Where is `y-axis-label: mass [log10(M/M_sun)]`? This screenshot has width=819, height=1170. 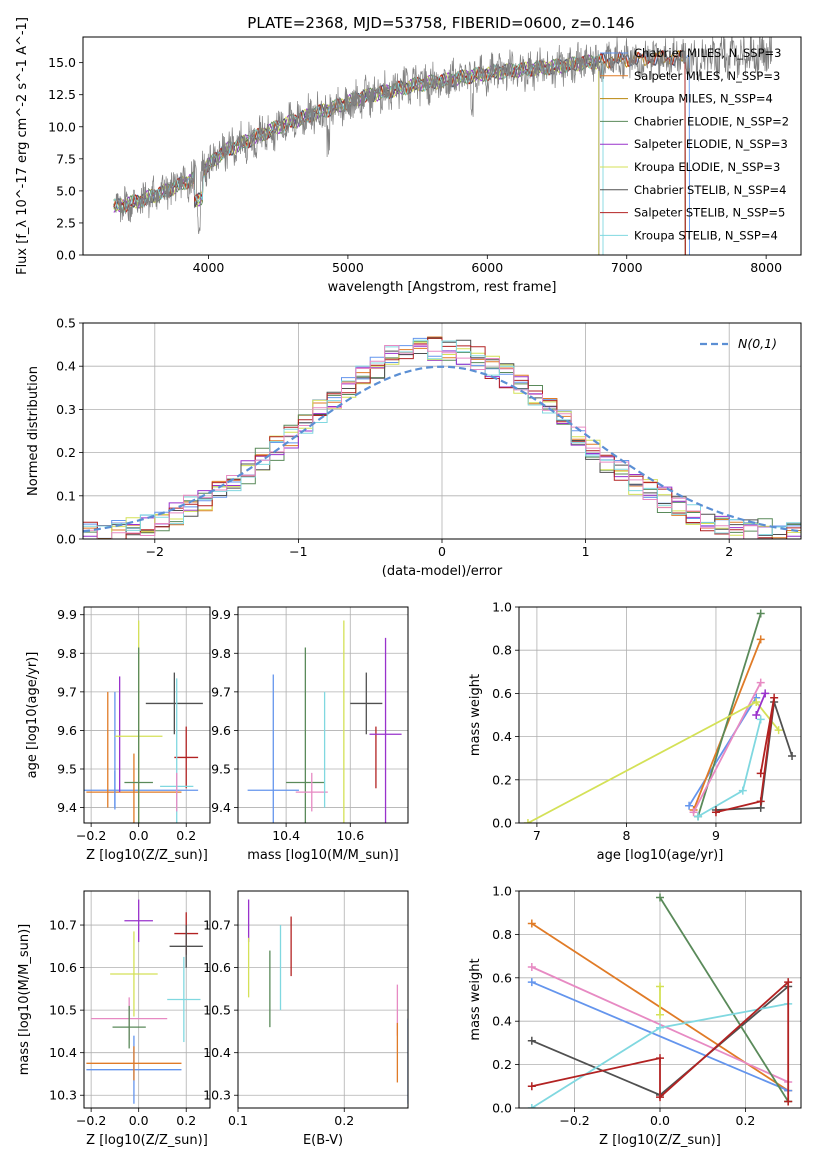 y-axis-label: mass [log10(M/M_sun)] is located at coordinates (24, 1000).